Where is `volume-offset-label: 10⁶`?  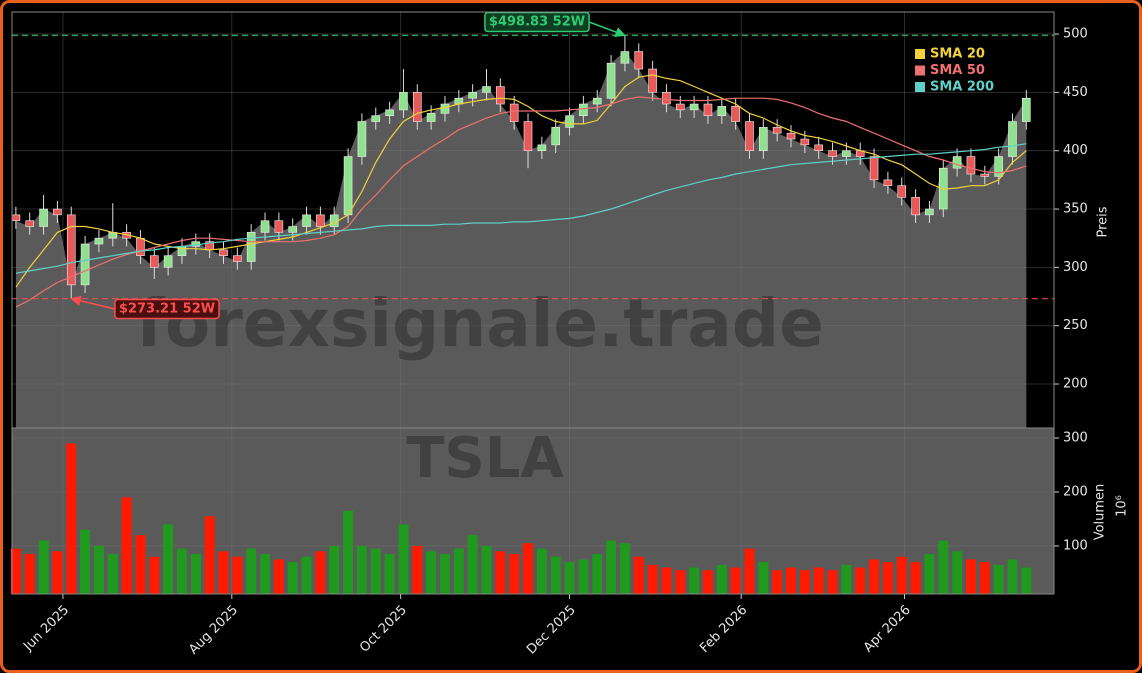 volume-offset-label: 10⁶ is located at coordinates (1122, 506).